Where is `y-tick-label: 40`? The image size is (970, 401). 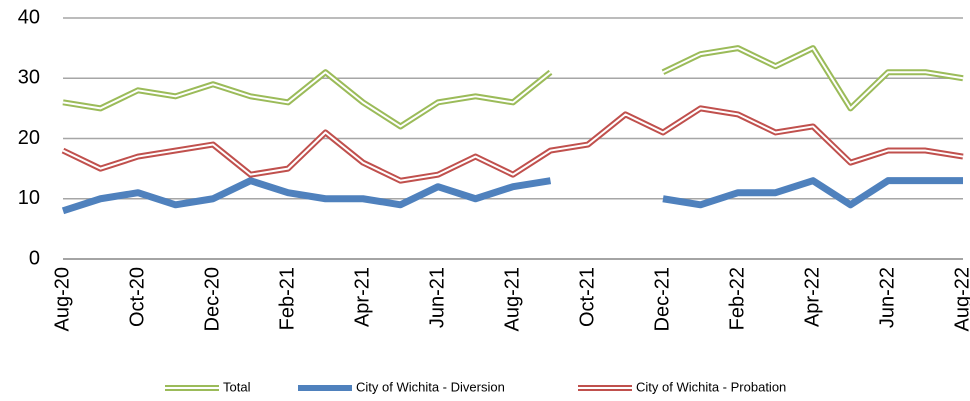 y-tick-label: 40 is located at coordinates (29, 17).